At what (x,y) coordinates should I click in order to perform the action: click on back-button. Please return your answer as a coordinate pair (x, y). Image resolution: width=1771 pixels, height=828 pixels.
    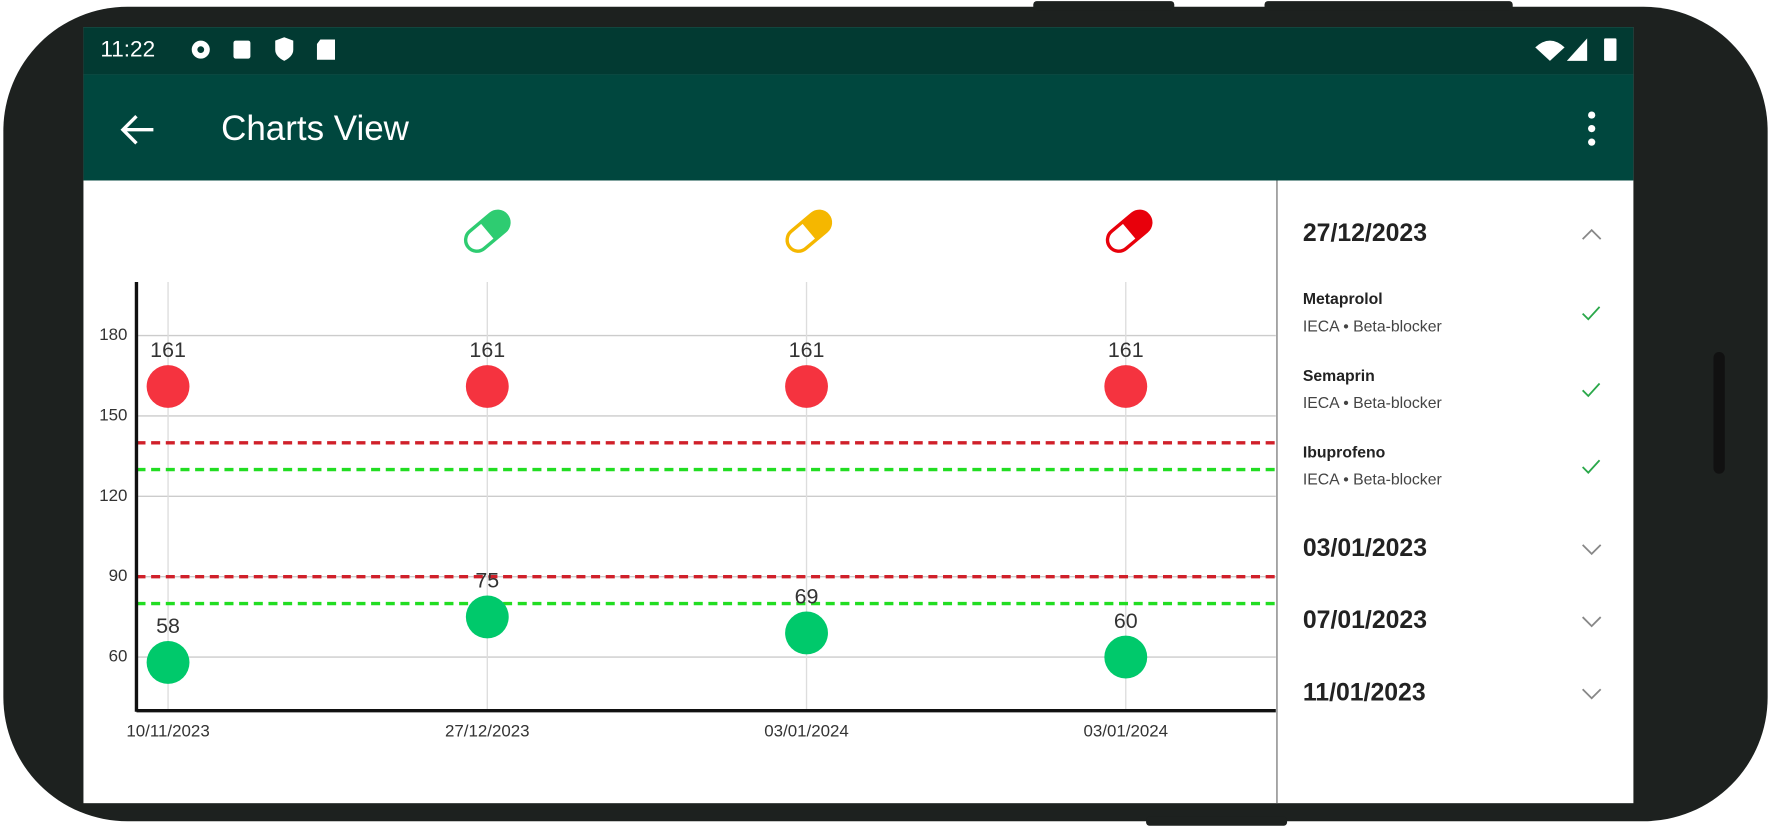
    Looking at the image, I should click on (137, 129).